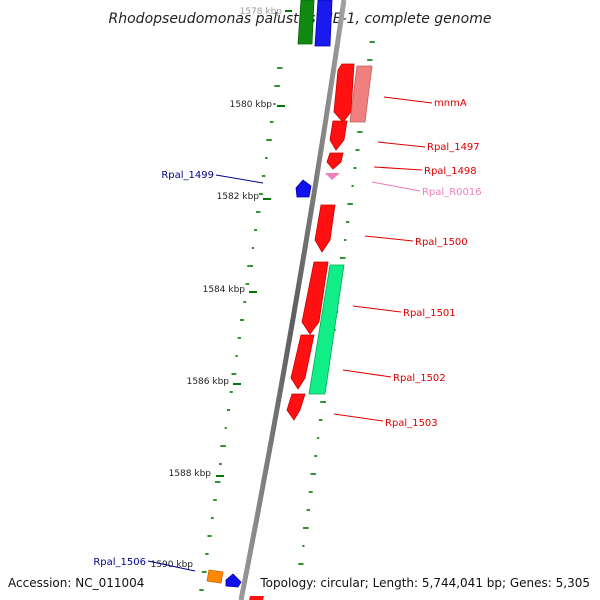 The width and height of the screenshot is (600, 600). What do you see at coordinates (119, 562) in the screenshot?
I see `label-Rpal_1506: Rpal_1506` at bounding box center [119, 562].